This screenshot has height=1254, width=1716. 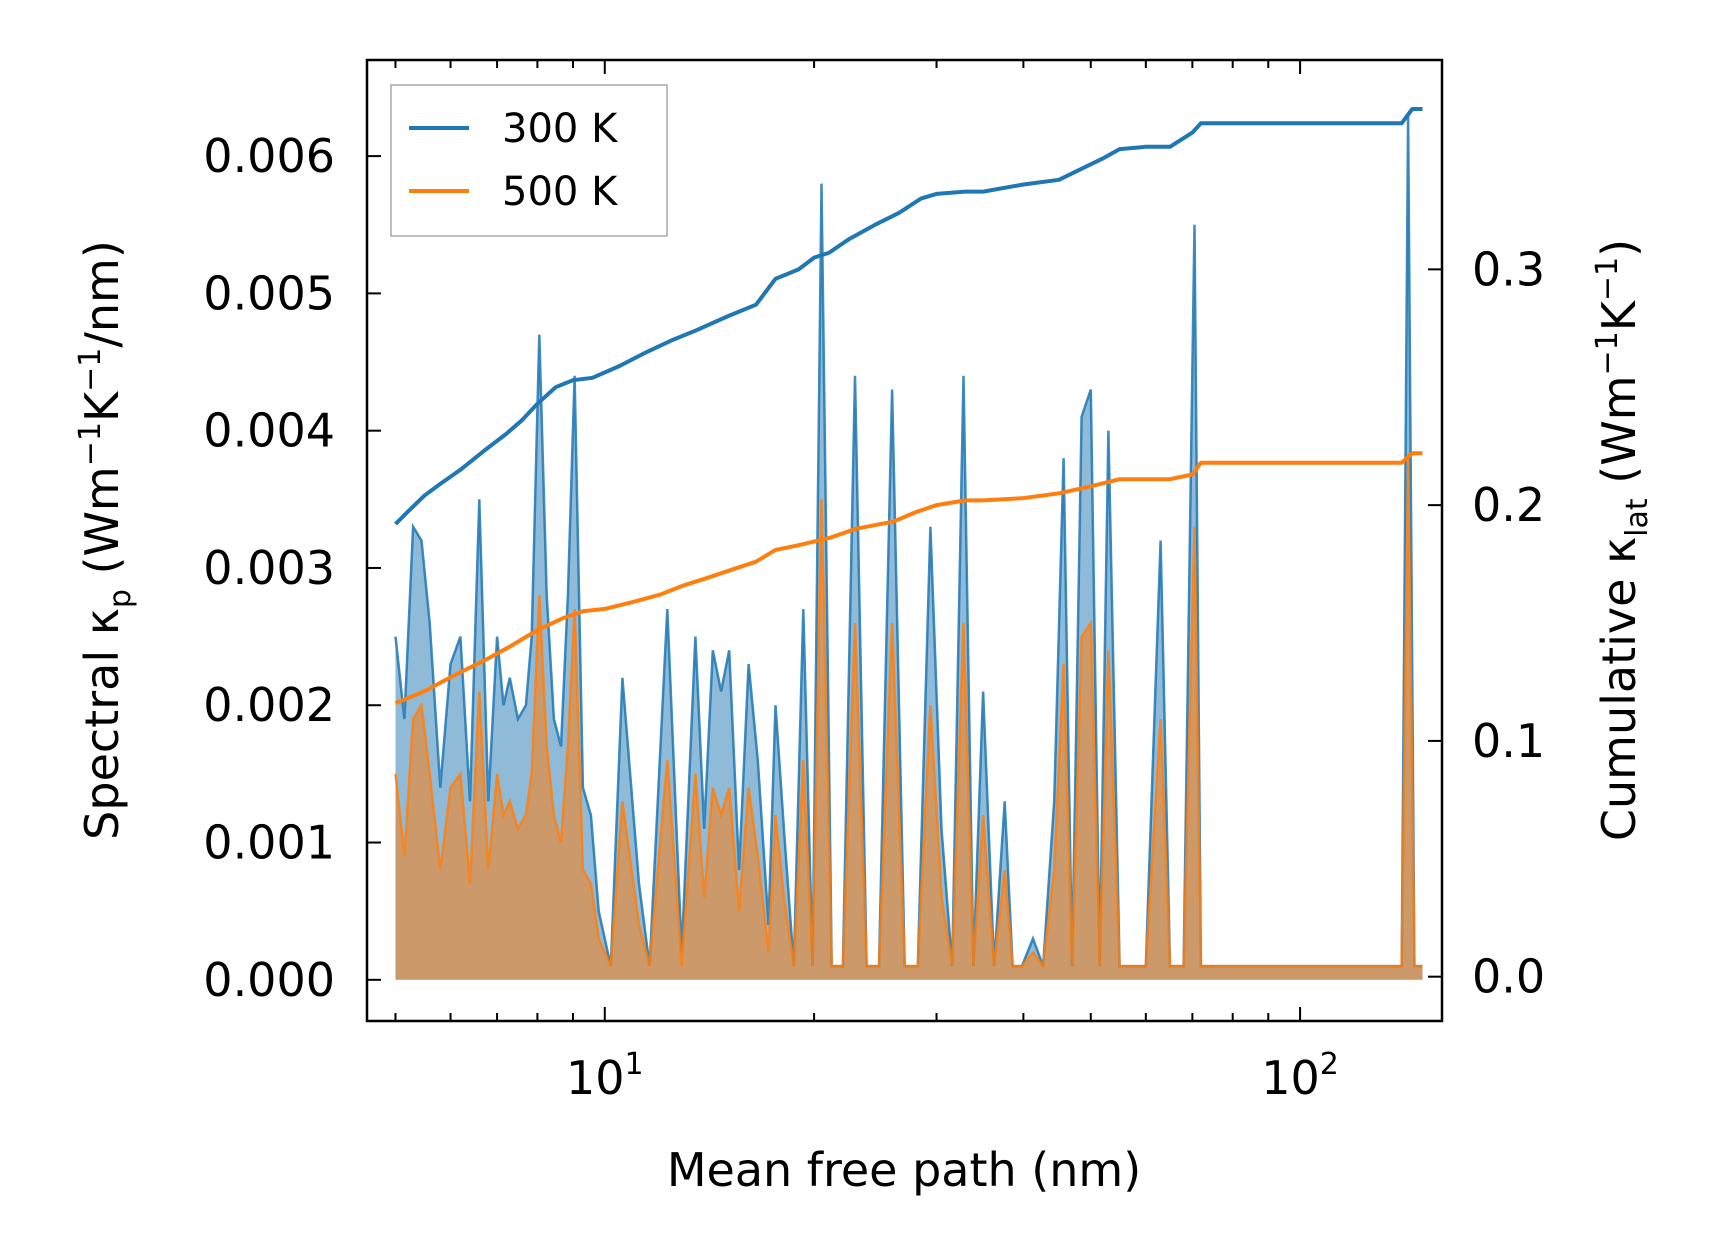 I want to click on legend-label-500k: 500 K, so click(x=560, y=192).